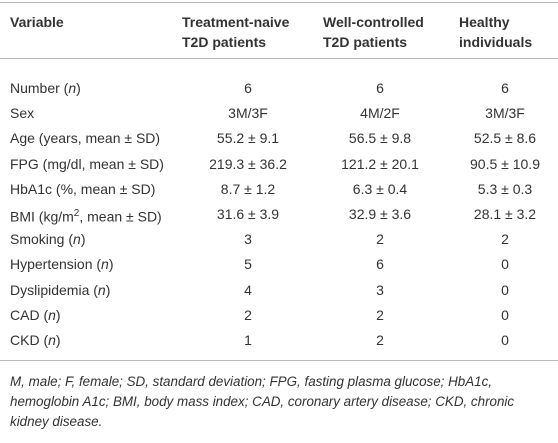  What do you see at coordinates (236, 32) in the screenshot?
I see `column-header: Treatment-naive T2D patients` at bounding box center [236, 32].